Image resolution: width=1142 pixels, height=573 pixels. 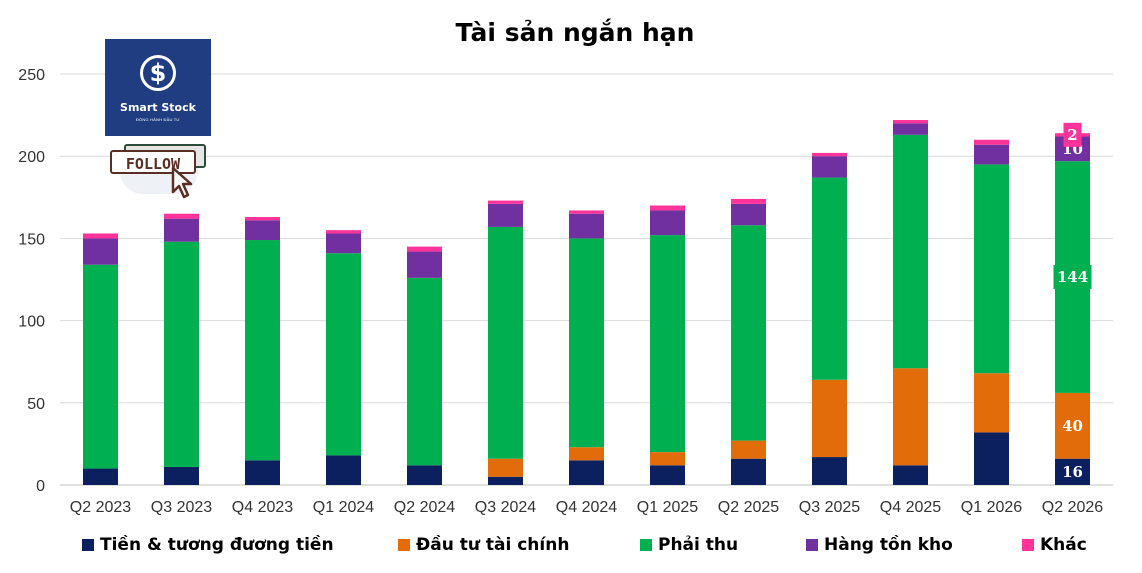 What do you see at coordinates (158, 119) in the screenshot?
I see `logo-tagline: ĐỒNG HÀNH ĐẦU TƯ` at bounding box center [158, 119].